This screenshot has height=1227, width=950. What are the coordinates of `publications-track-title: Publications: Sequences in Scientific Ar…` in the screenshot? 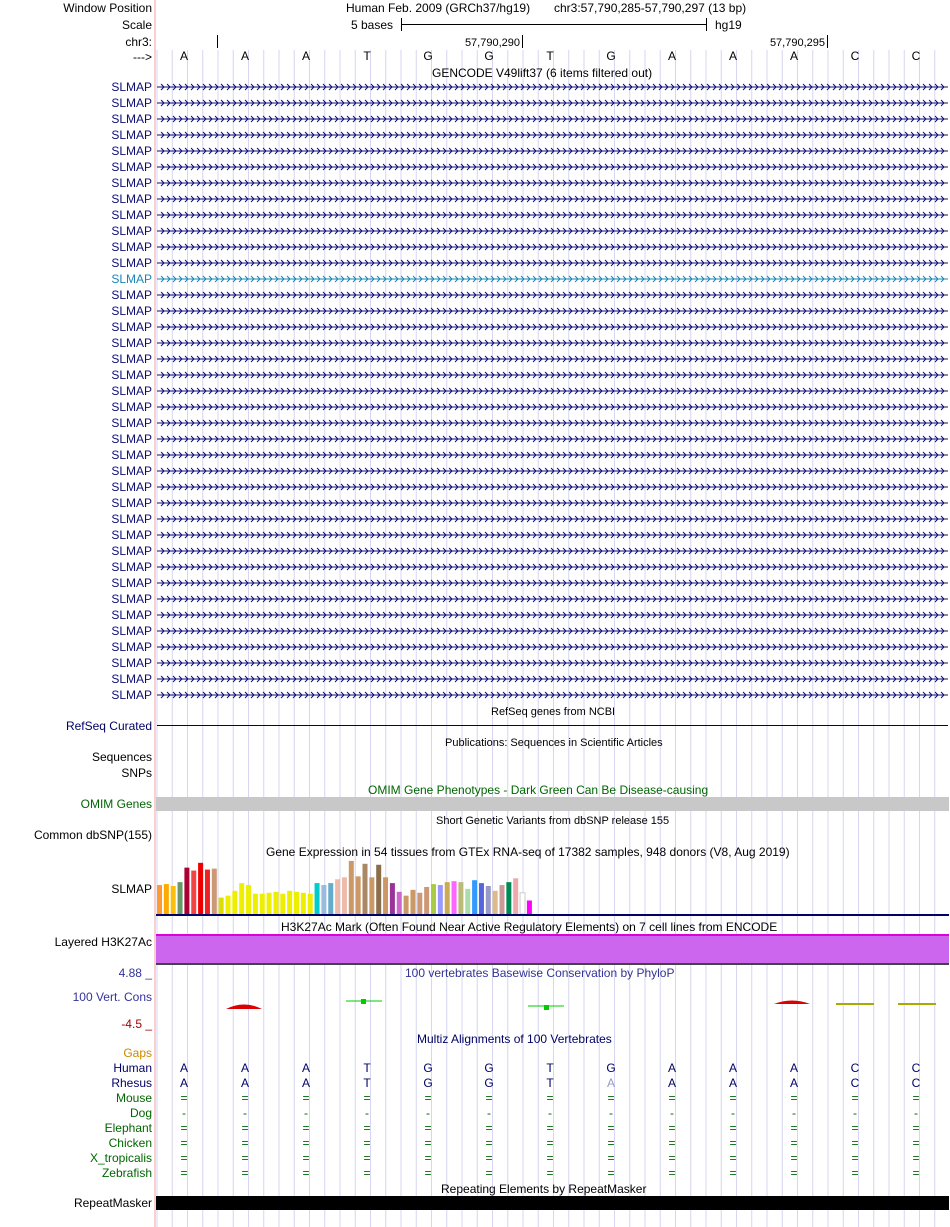 It's located at (554, 743).